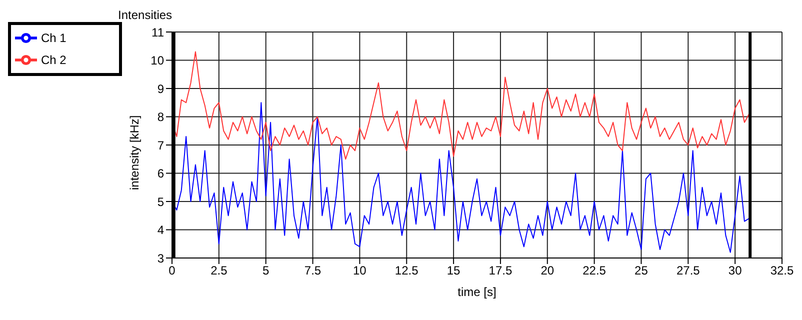  Describe the element at coordinates (219, 271) in the screenshot. I see `x-tick-label: 2.5` at that location.